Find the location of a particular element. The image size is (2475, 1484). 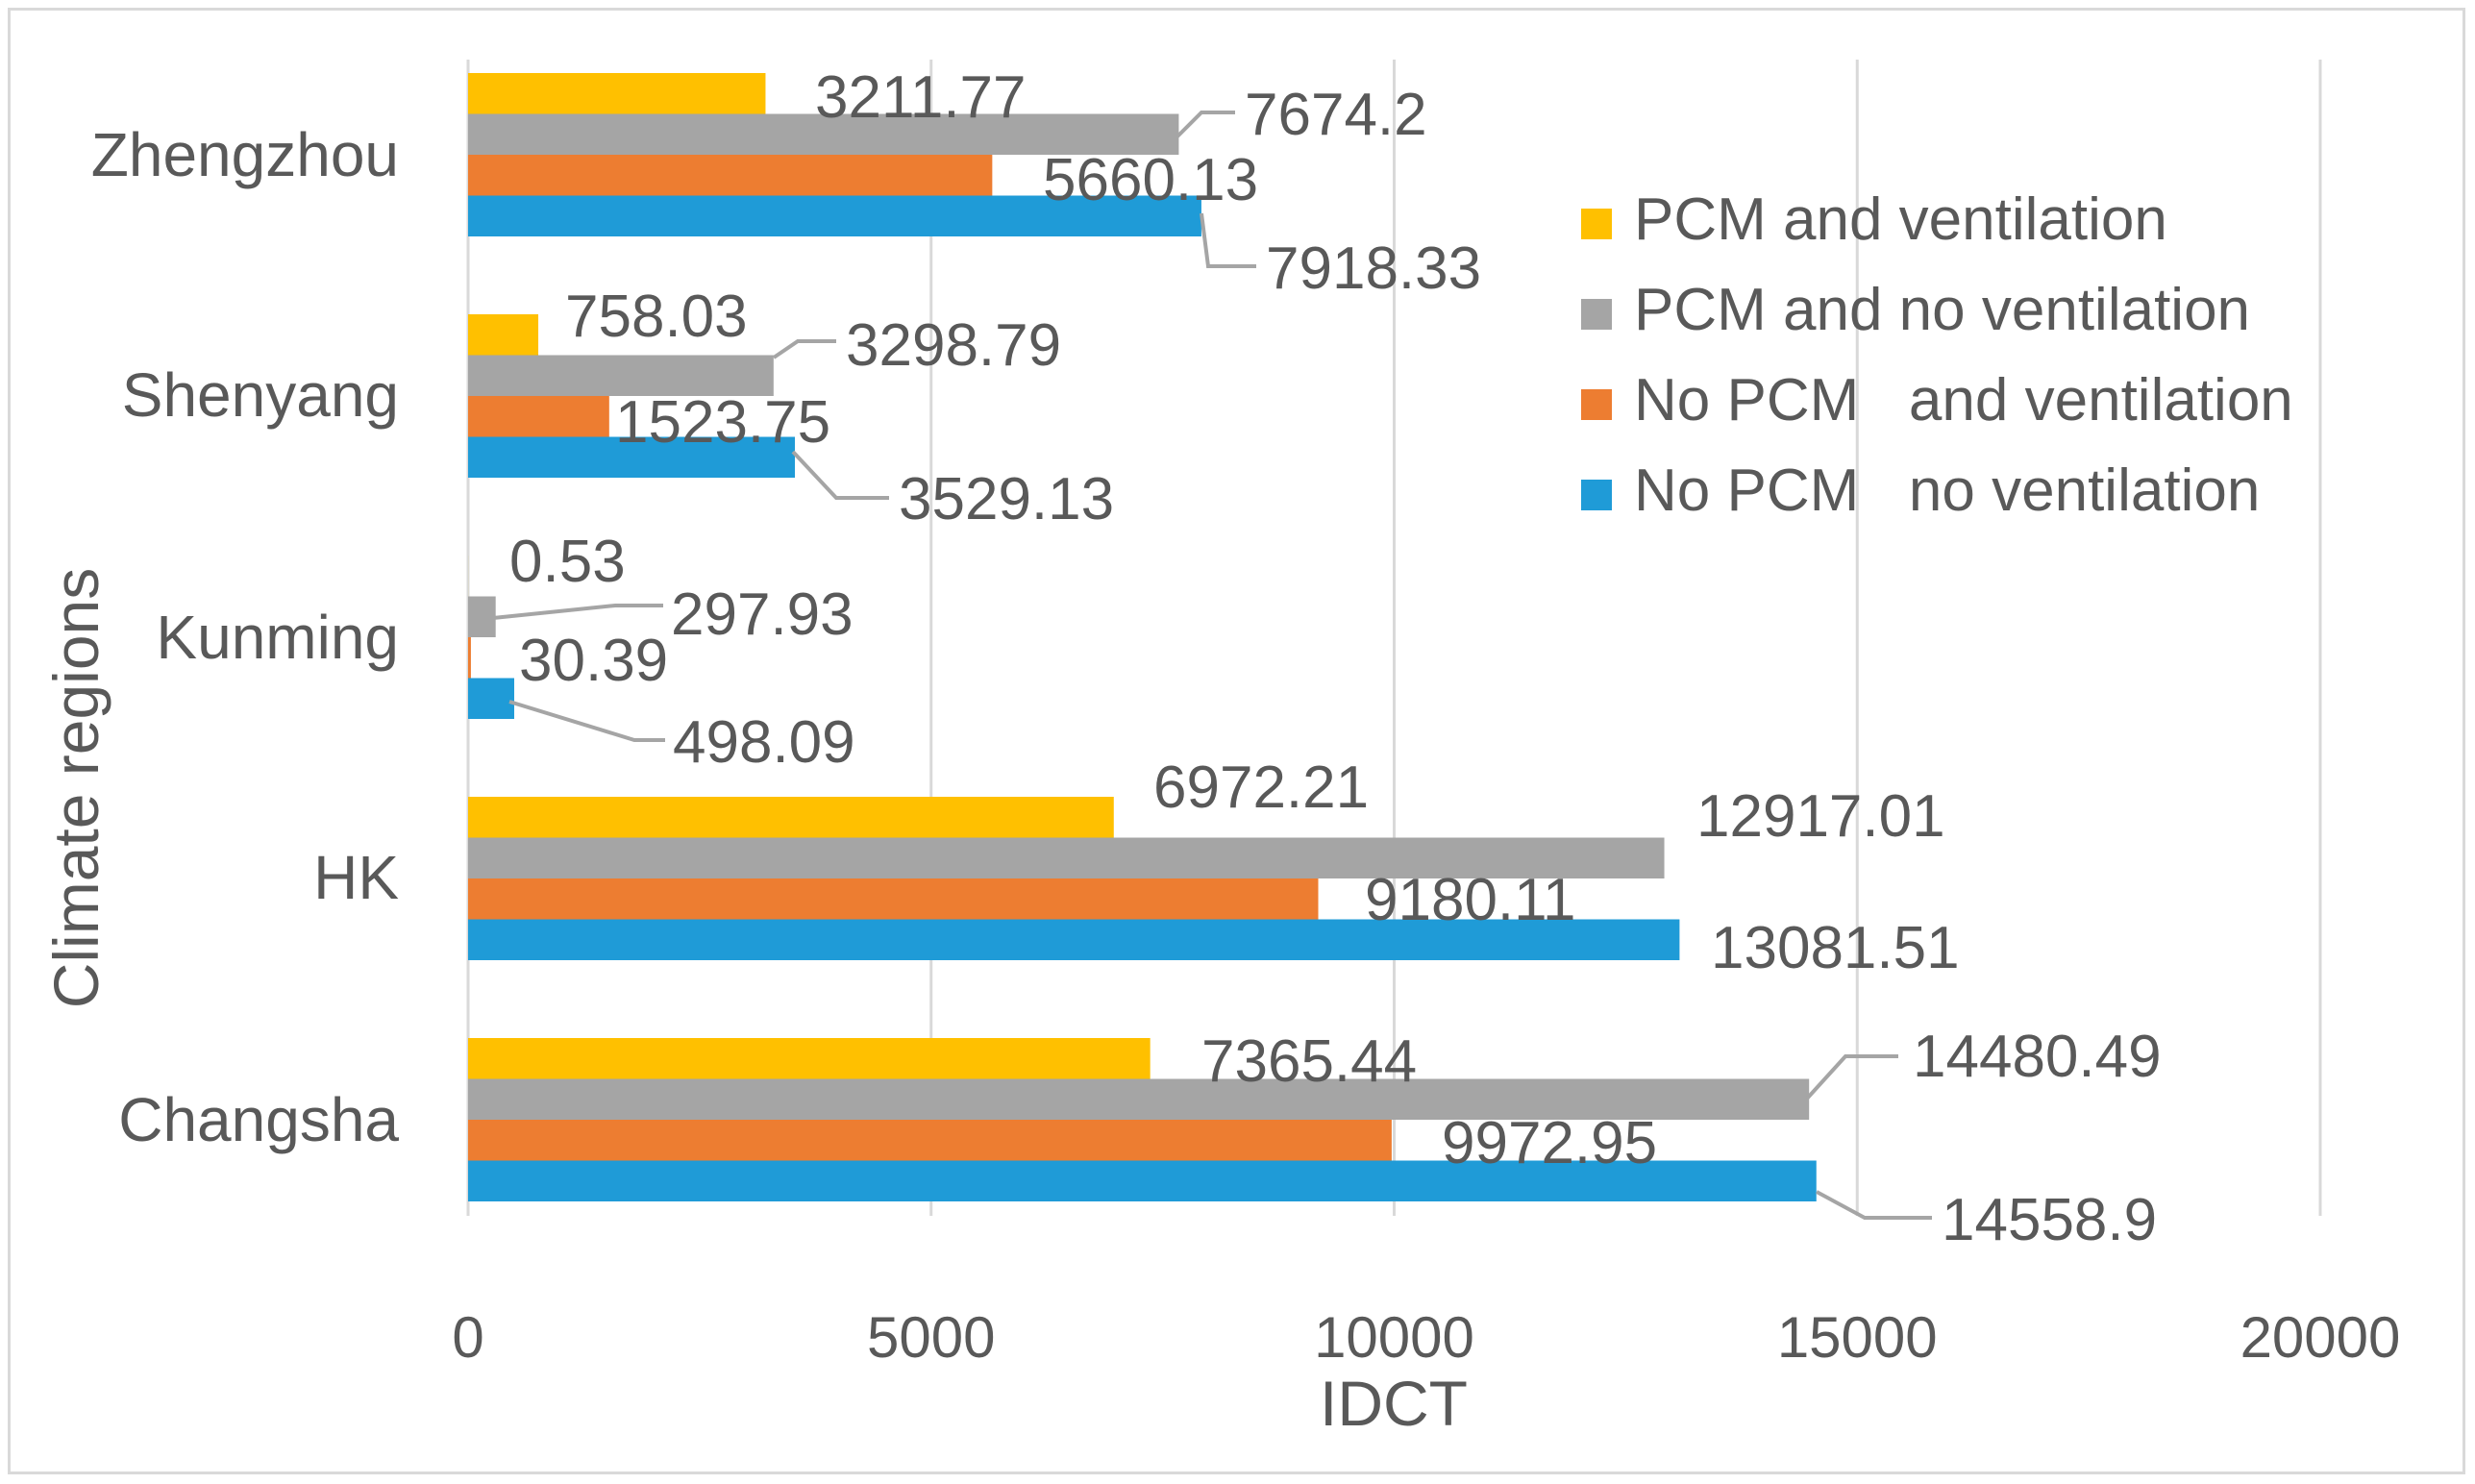

bar-kunming-s3 is located at coordinates (470, 658).